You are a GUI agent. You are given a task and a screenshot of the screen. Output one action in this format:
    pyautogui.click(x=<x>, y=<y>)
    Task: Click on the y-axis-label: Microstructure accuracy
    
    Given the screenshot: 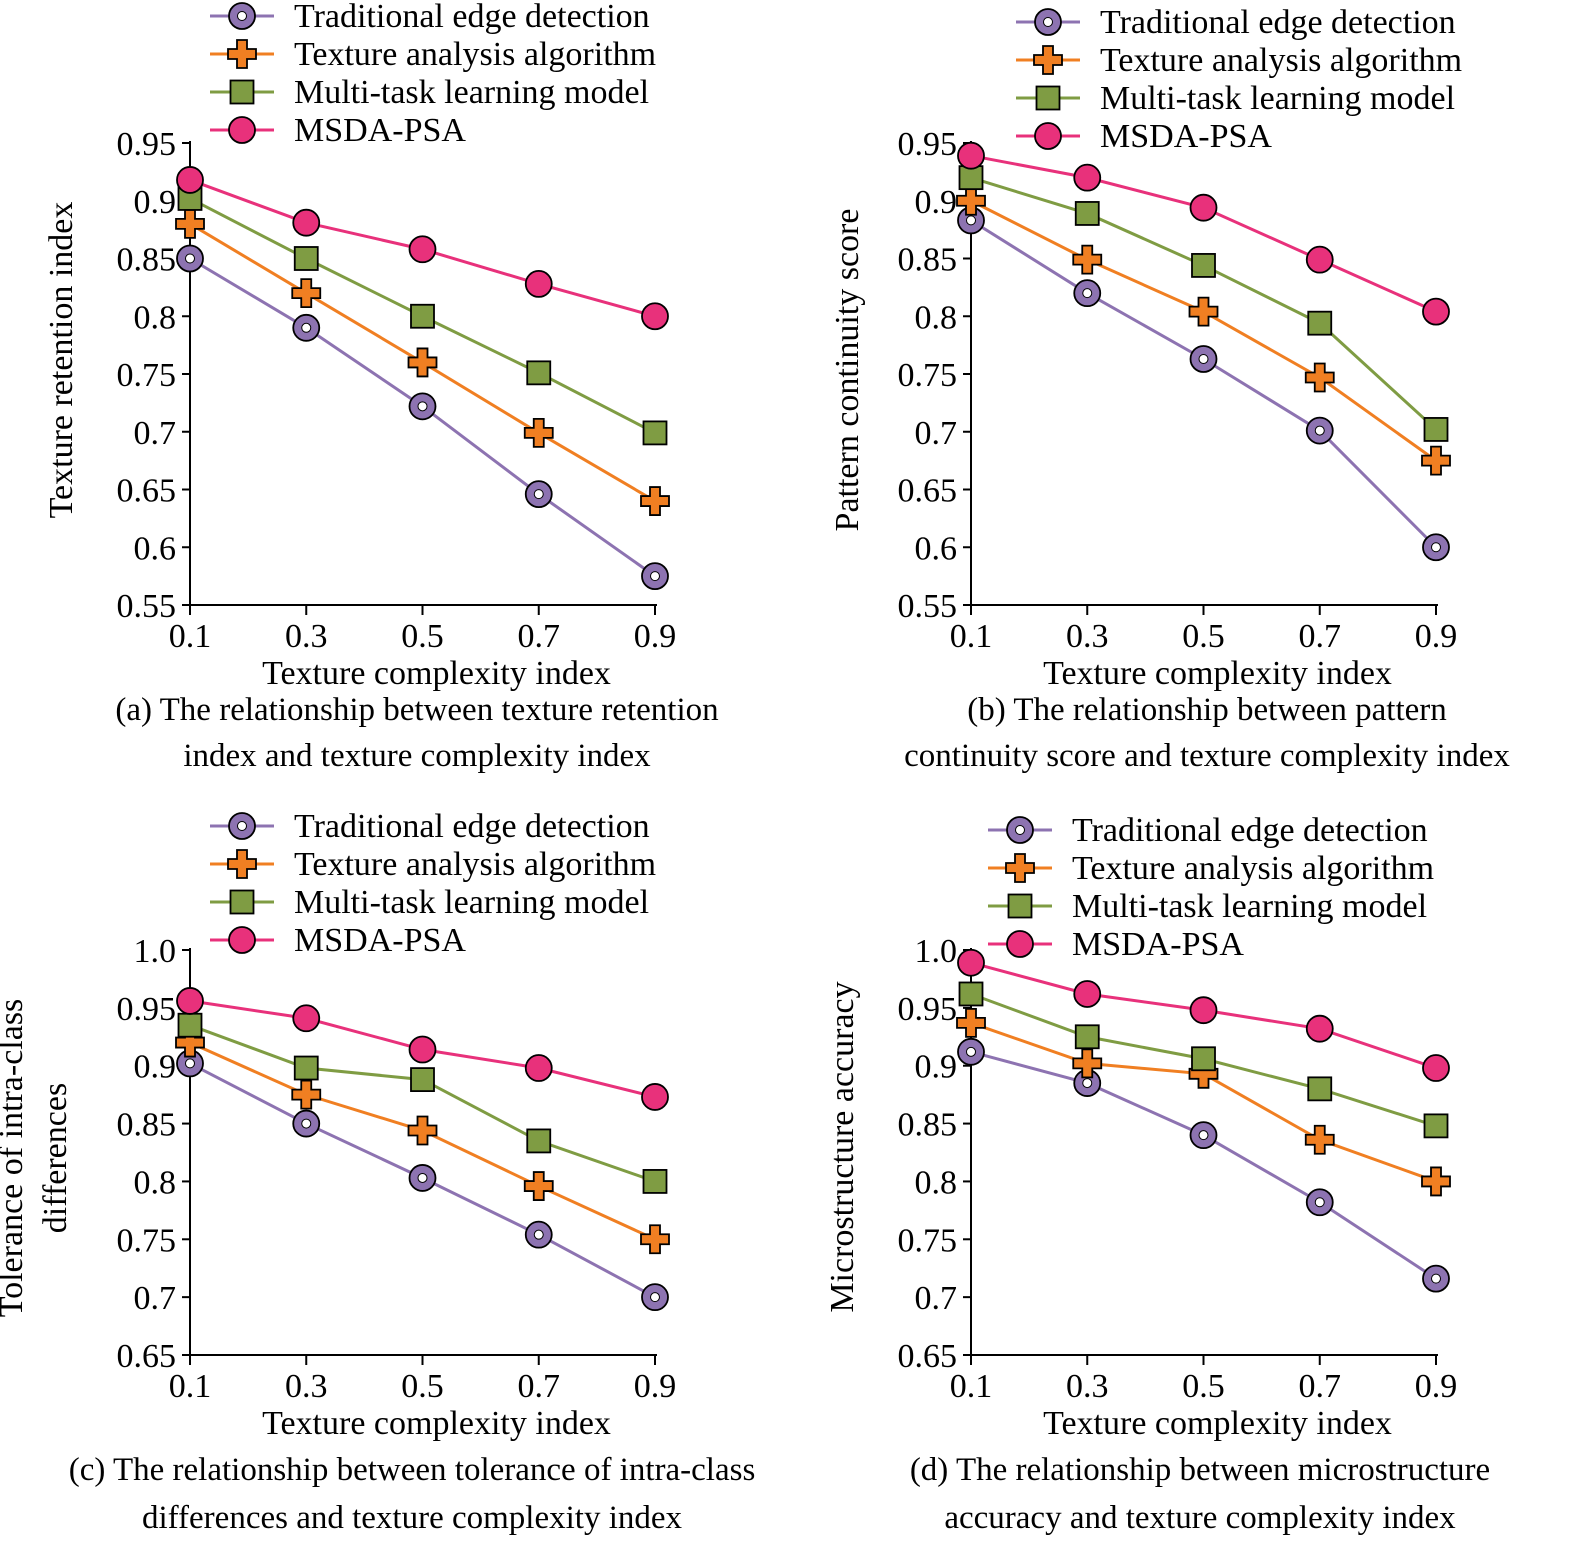 What is the action you would take?
    pyautogui.click(x=842, y=1146)
    